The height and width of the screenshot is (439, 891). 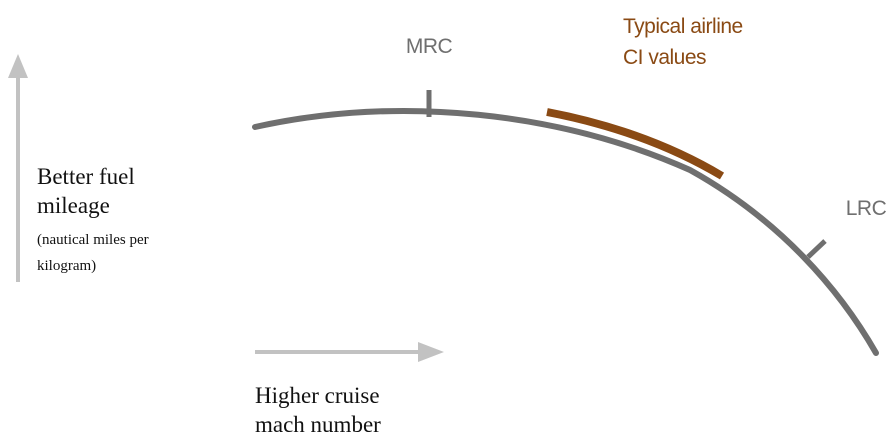 What do you see at coordinates (317, 395) in the screenshot?
I see `x-axis-title-line1: Higher cruise` at bounding box center [317, 395].